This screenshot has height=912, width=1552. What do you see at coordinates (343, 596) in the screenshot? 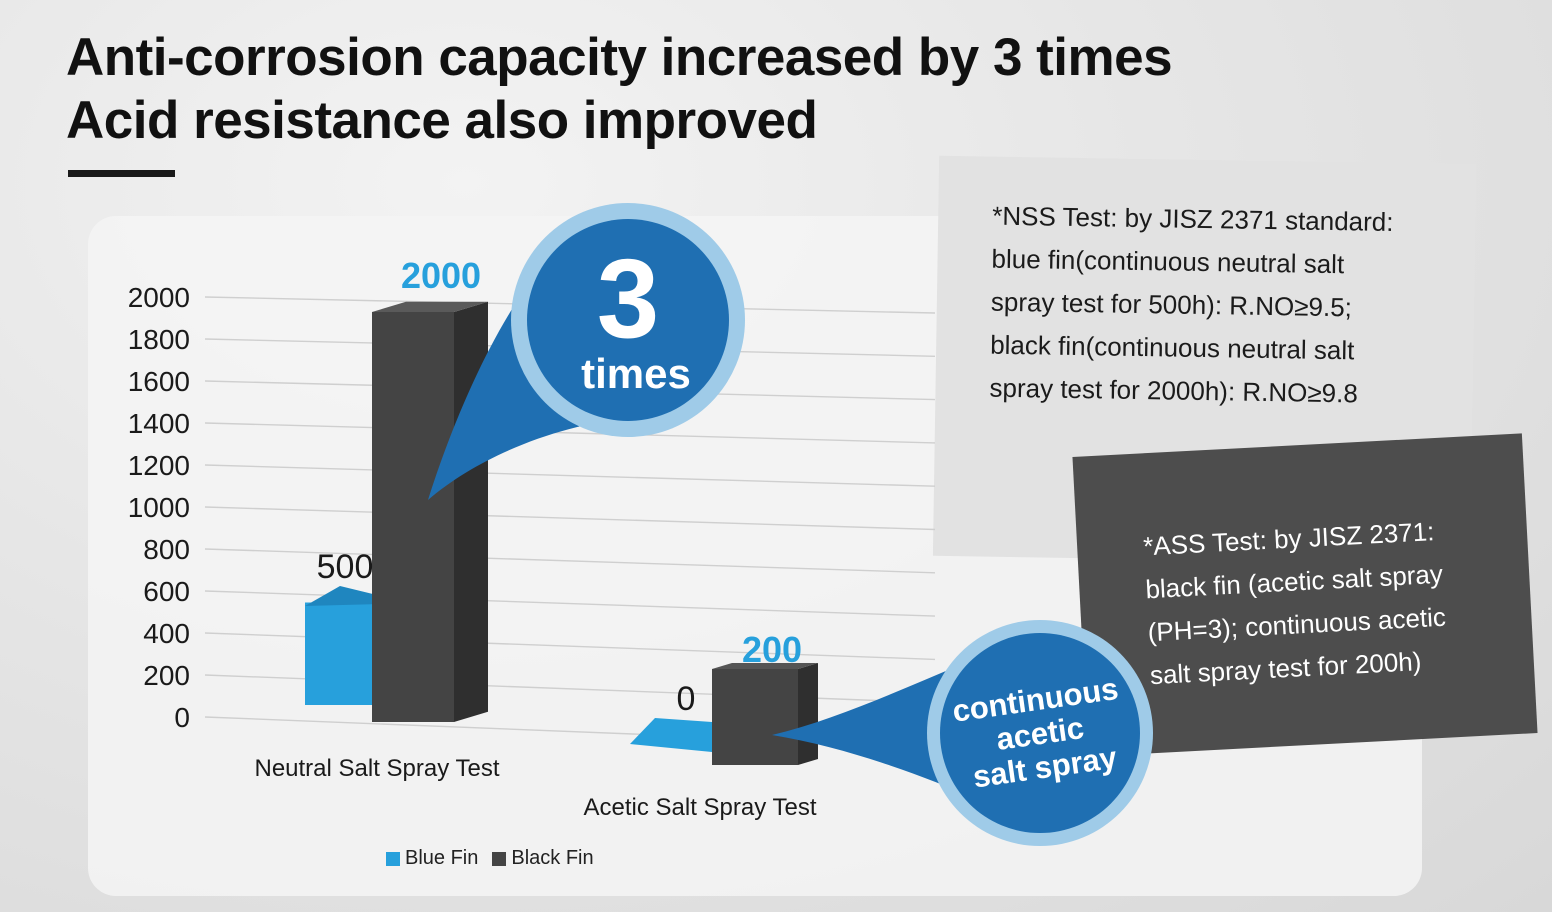
I see `bar-blue-neutral-cap` at bounding box center [343, 596].